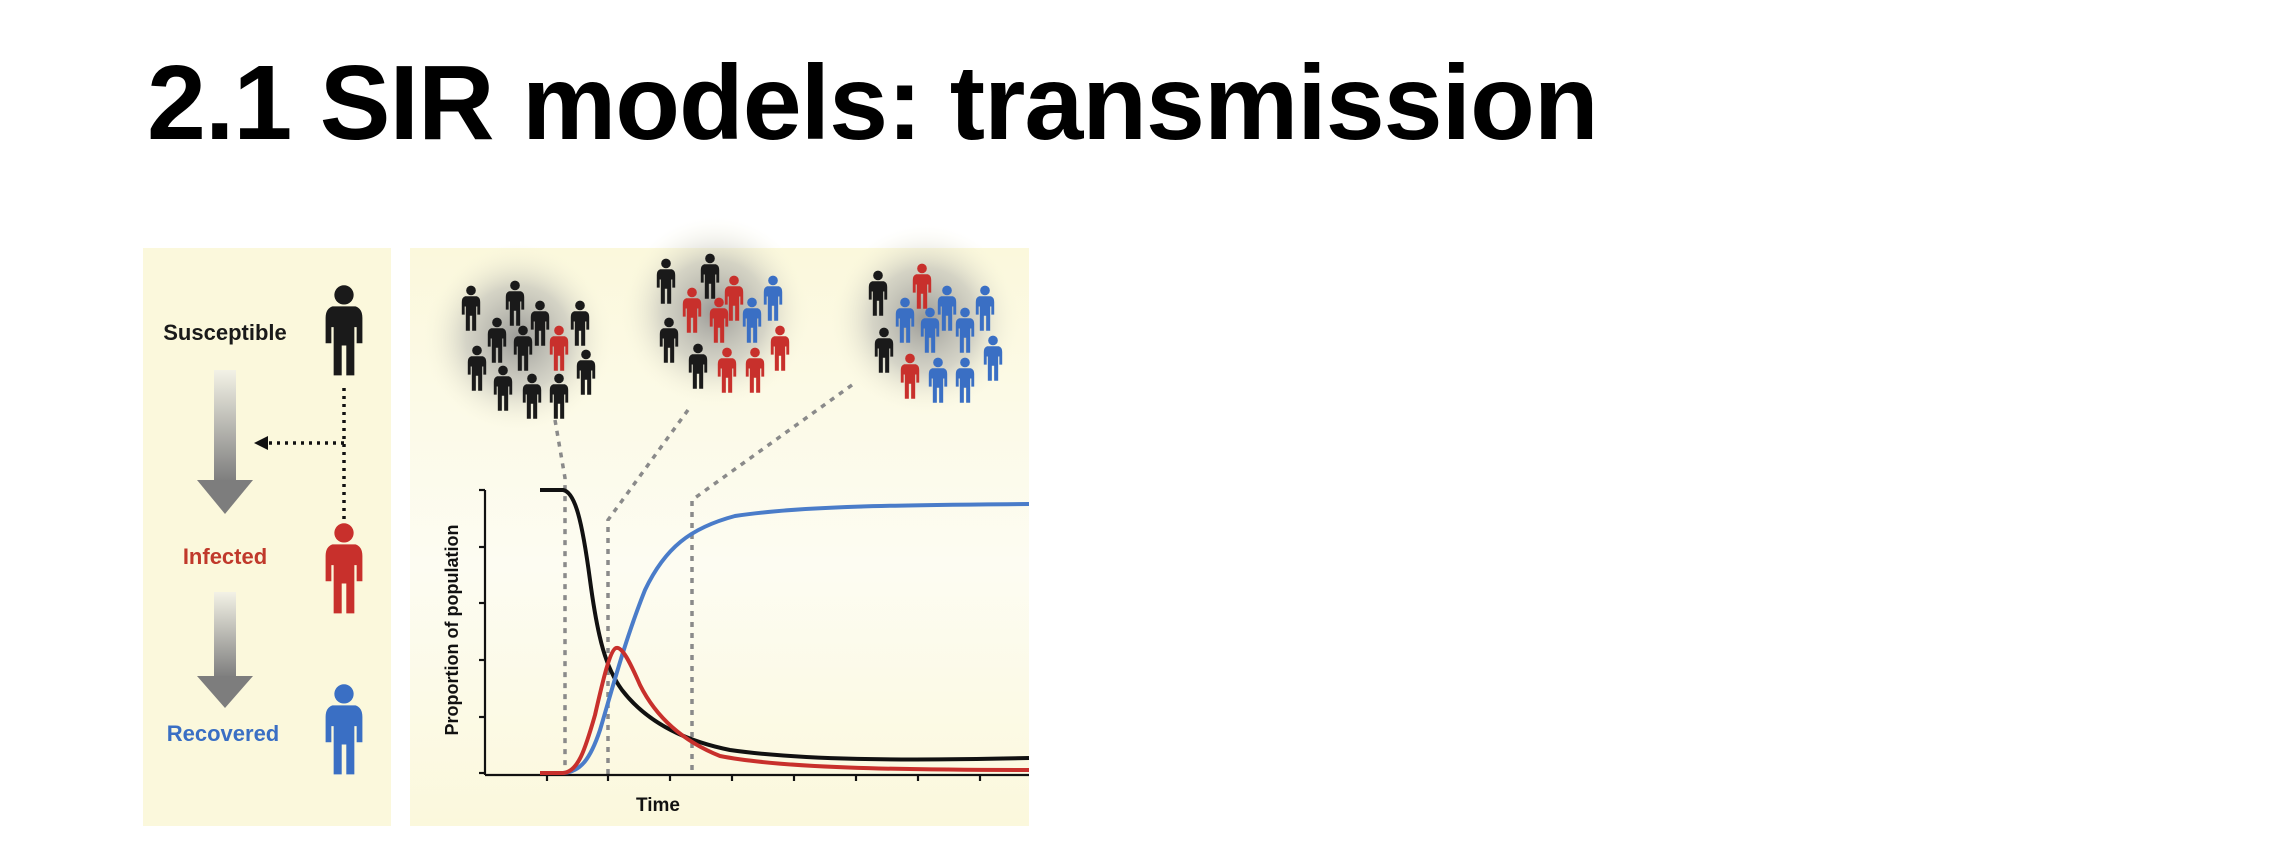 This screenshot has width=2284, height=854. What do you see at coordinates (452, 630) in the screenshot?
I see `y-axis-label: Proportion of population` at bounding box center [452, 630].